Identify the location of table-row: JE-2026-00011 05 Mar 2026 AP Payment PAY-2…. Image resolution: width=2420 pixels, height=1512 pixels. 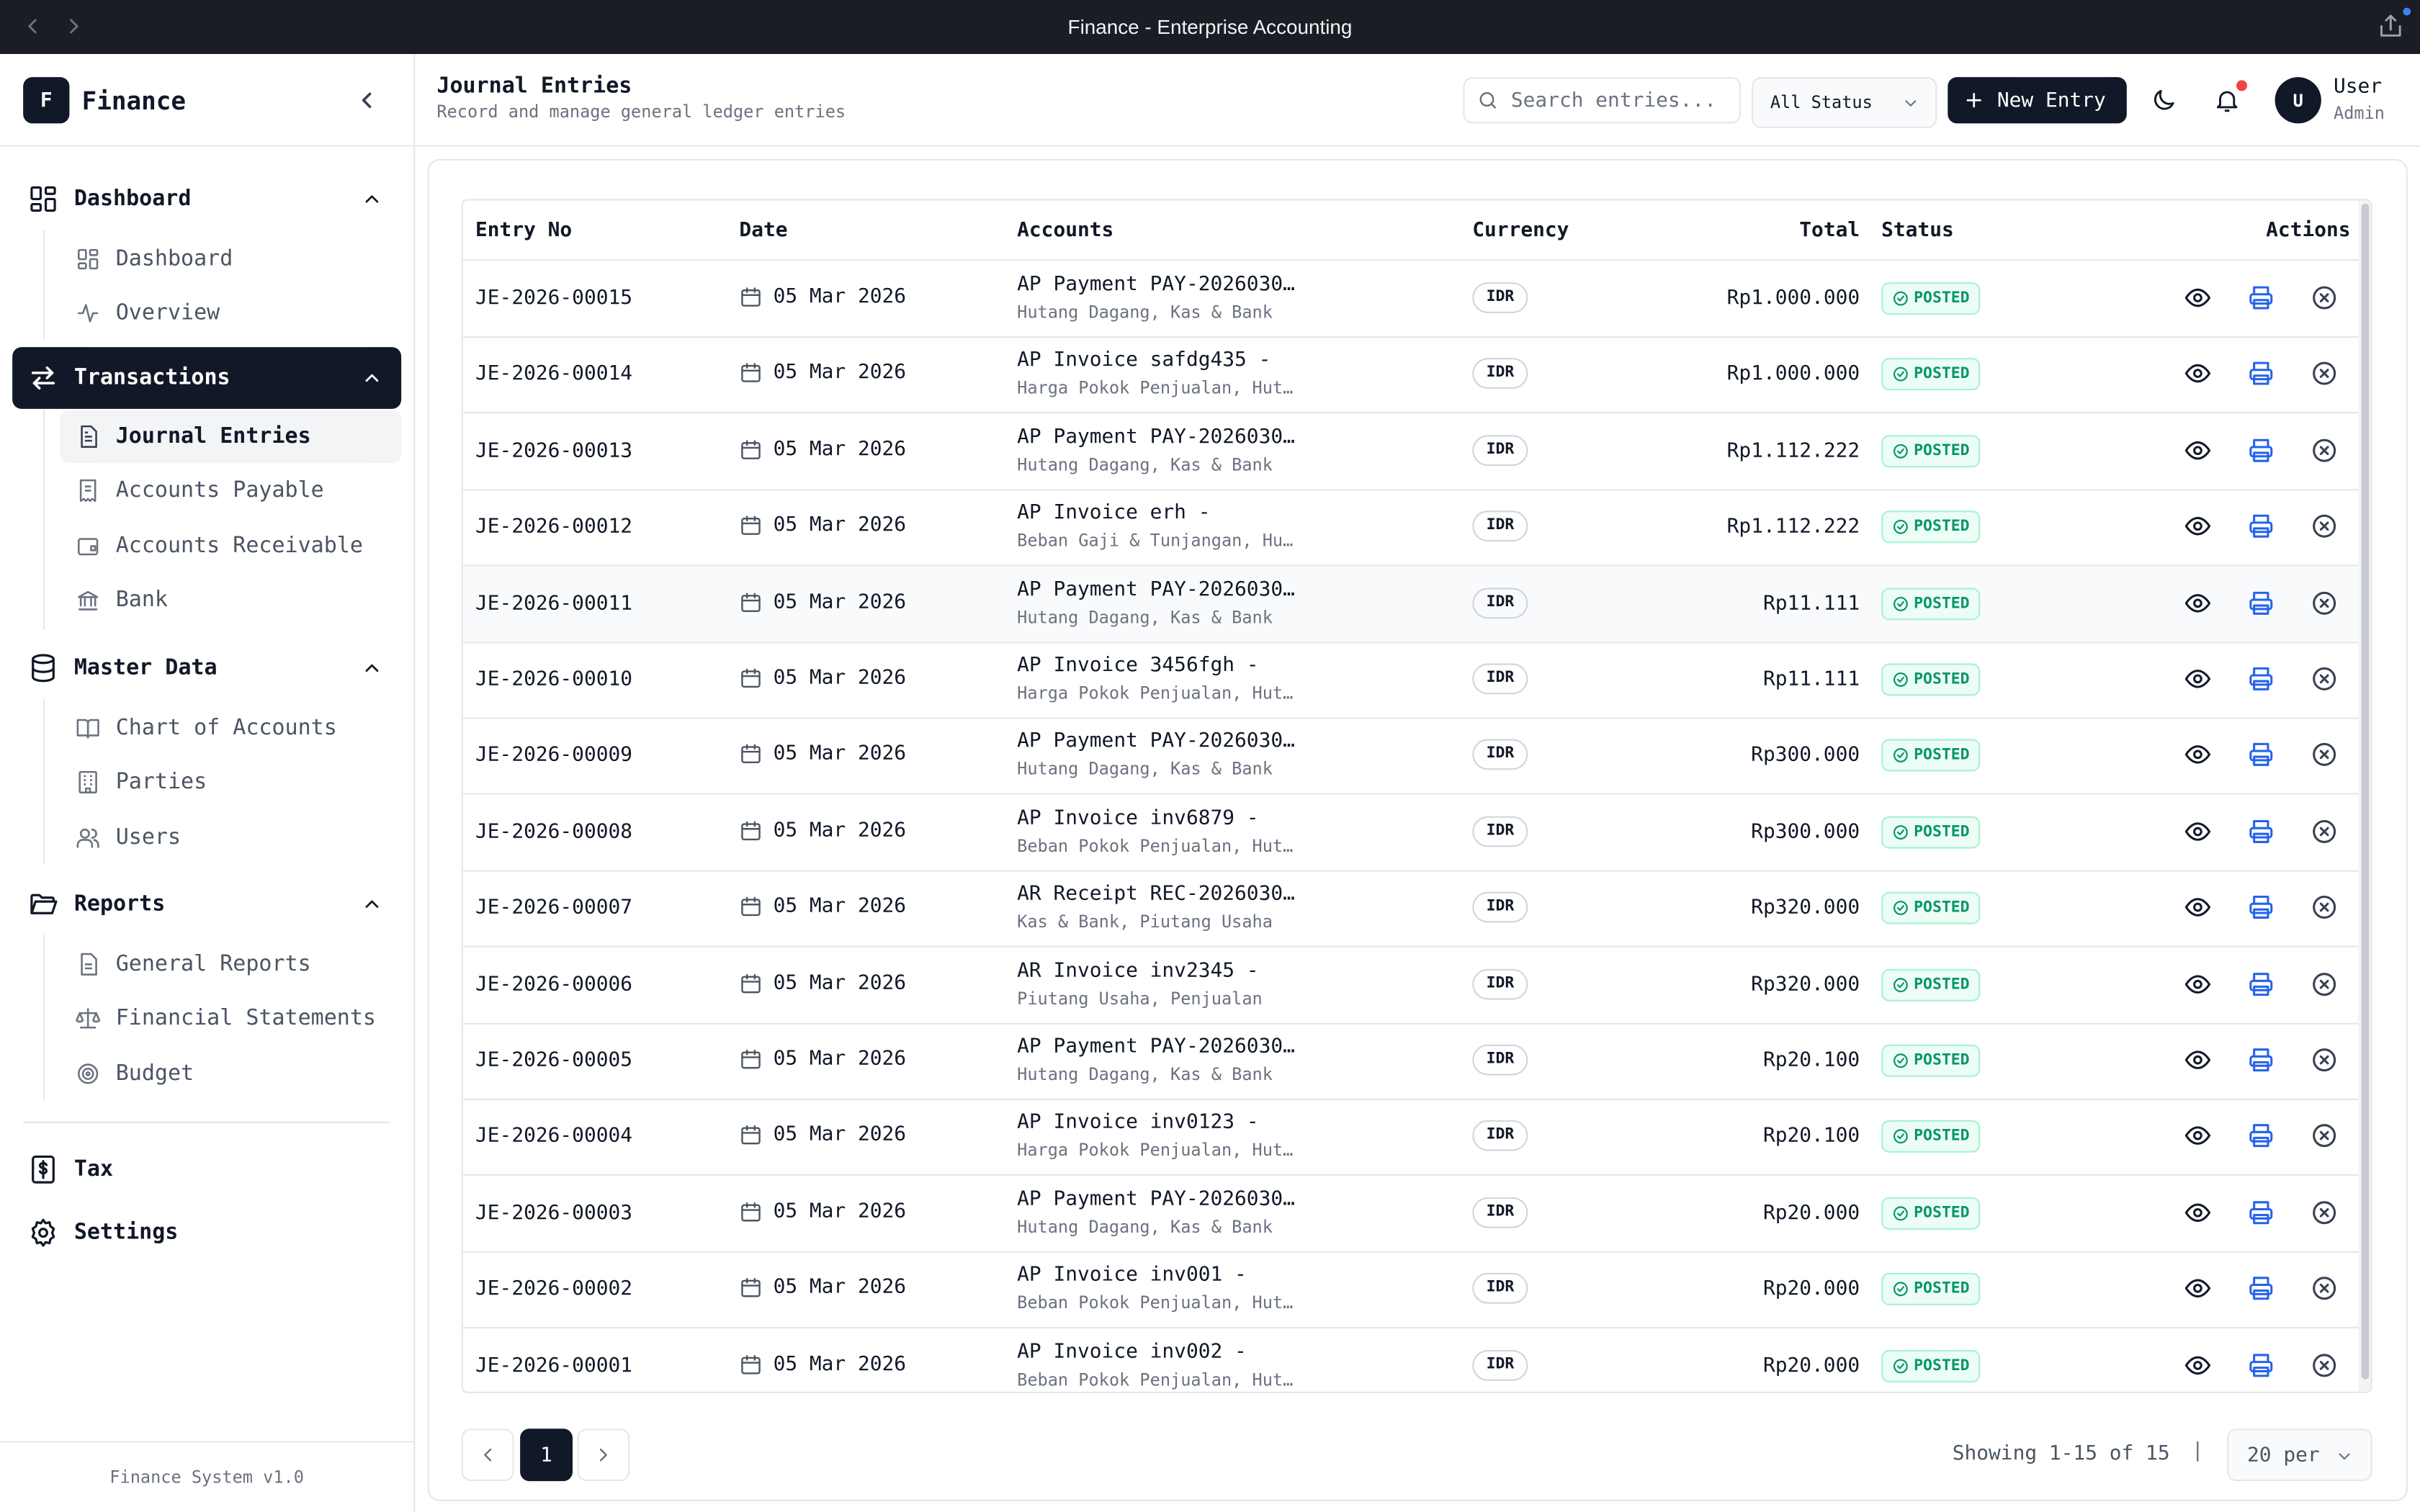
(1412, 604).